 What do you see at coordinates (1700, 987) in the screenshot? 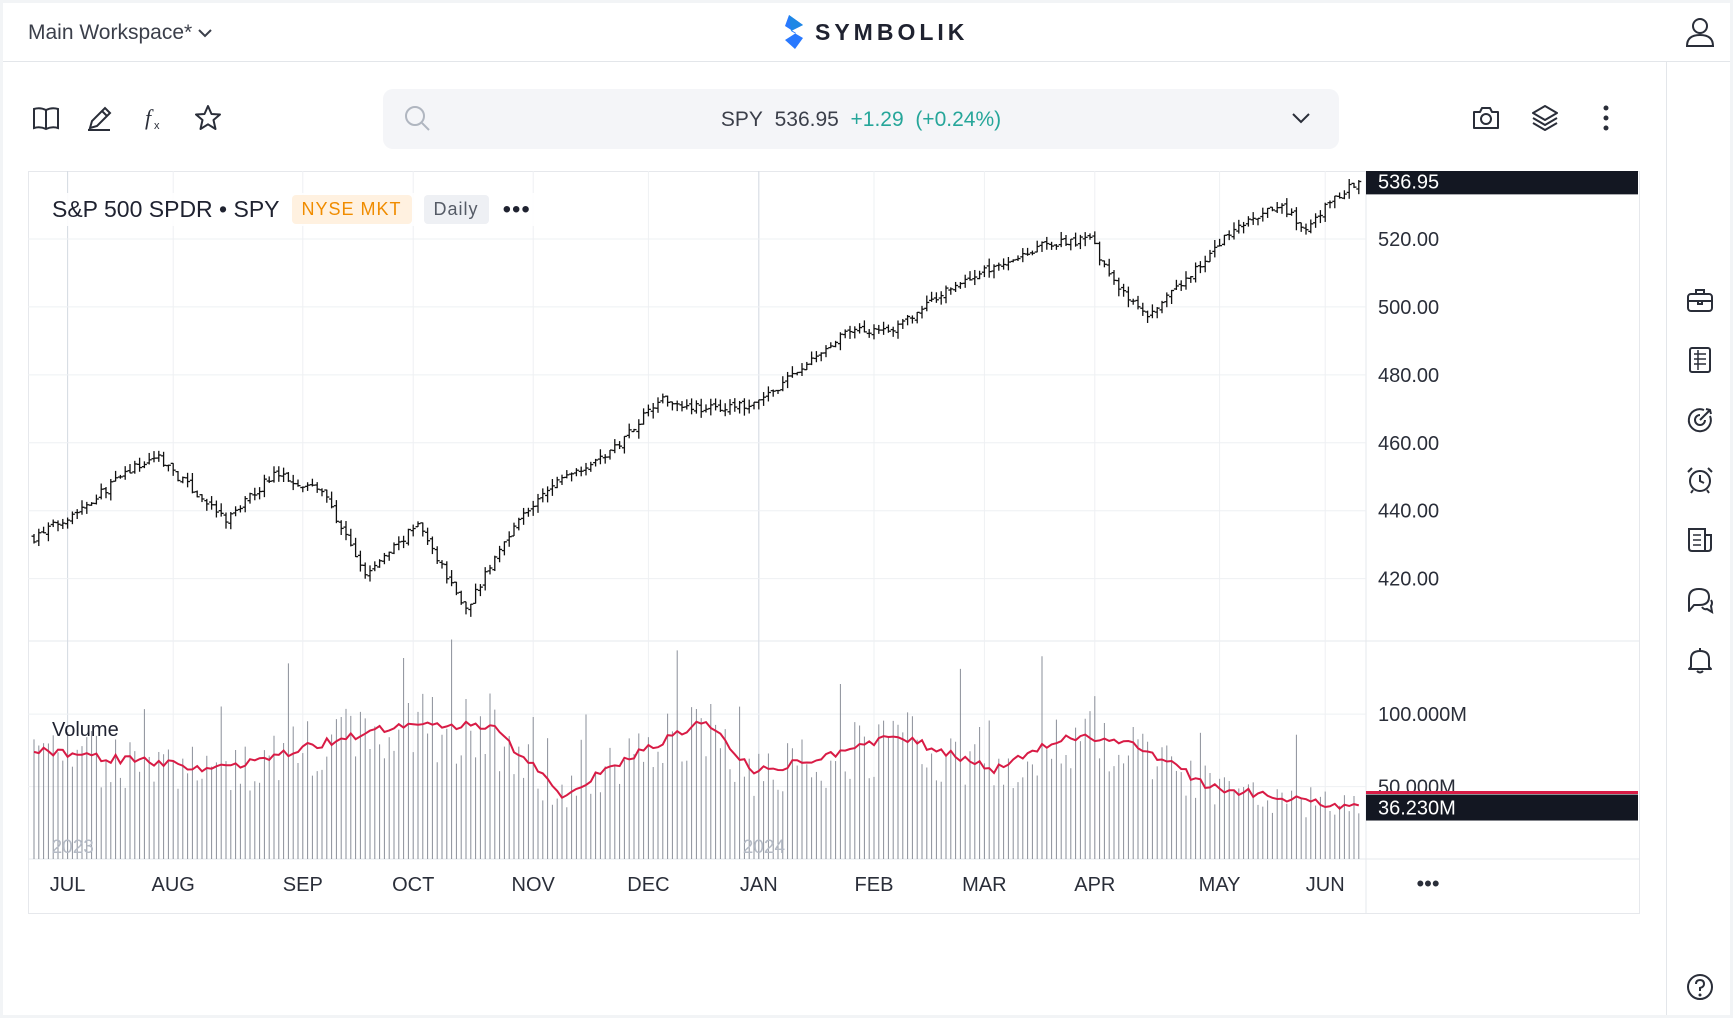
I see `help-icon` at bounding box center [1700, 987].